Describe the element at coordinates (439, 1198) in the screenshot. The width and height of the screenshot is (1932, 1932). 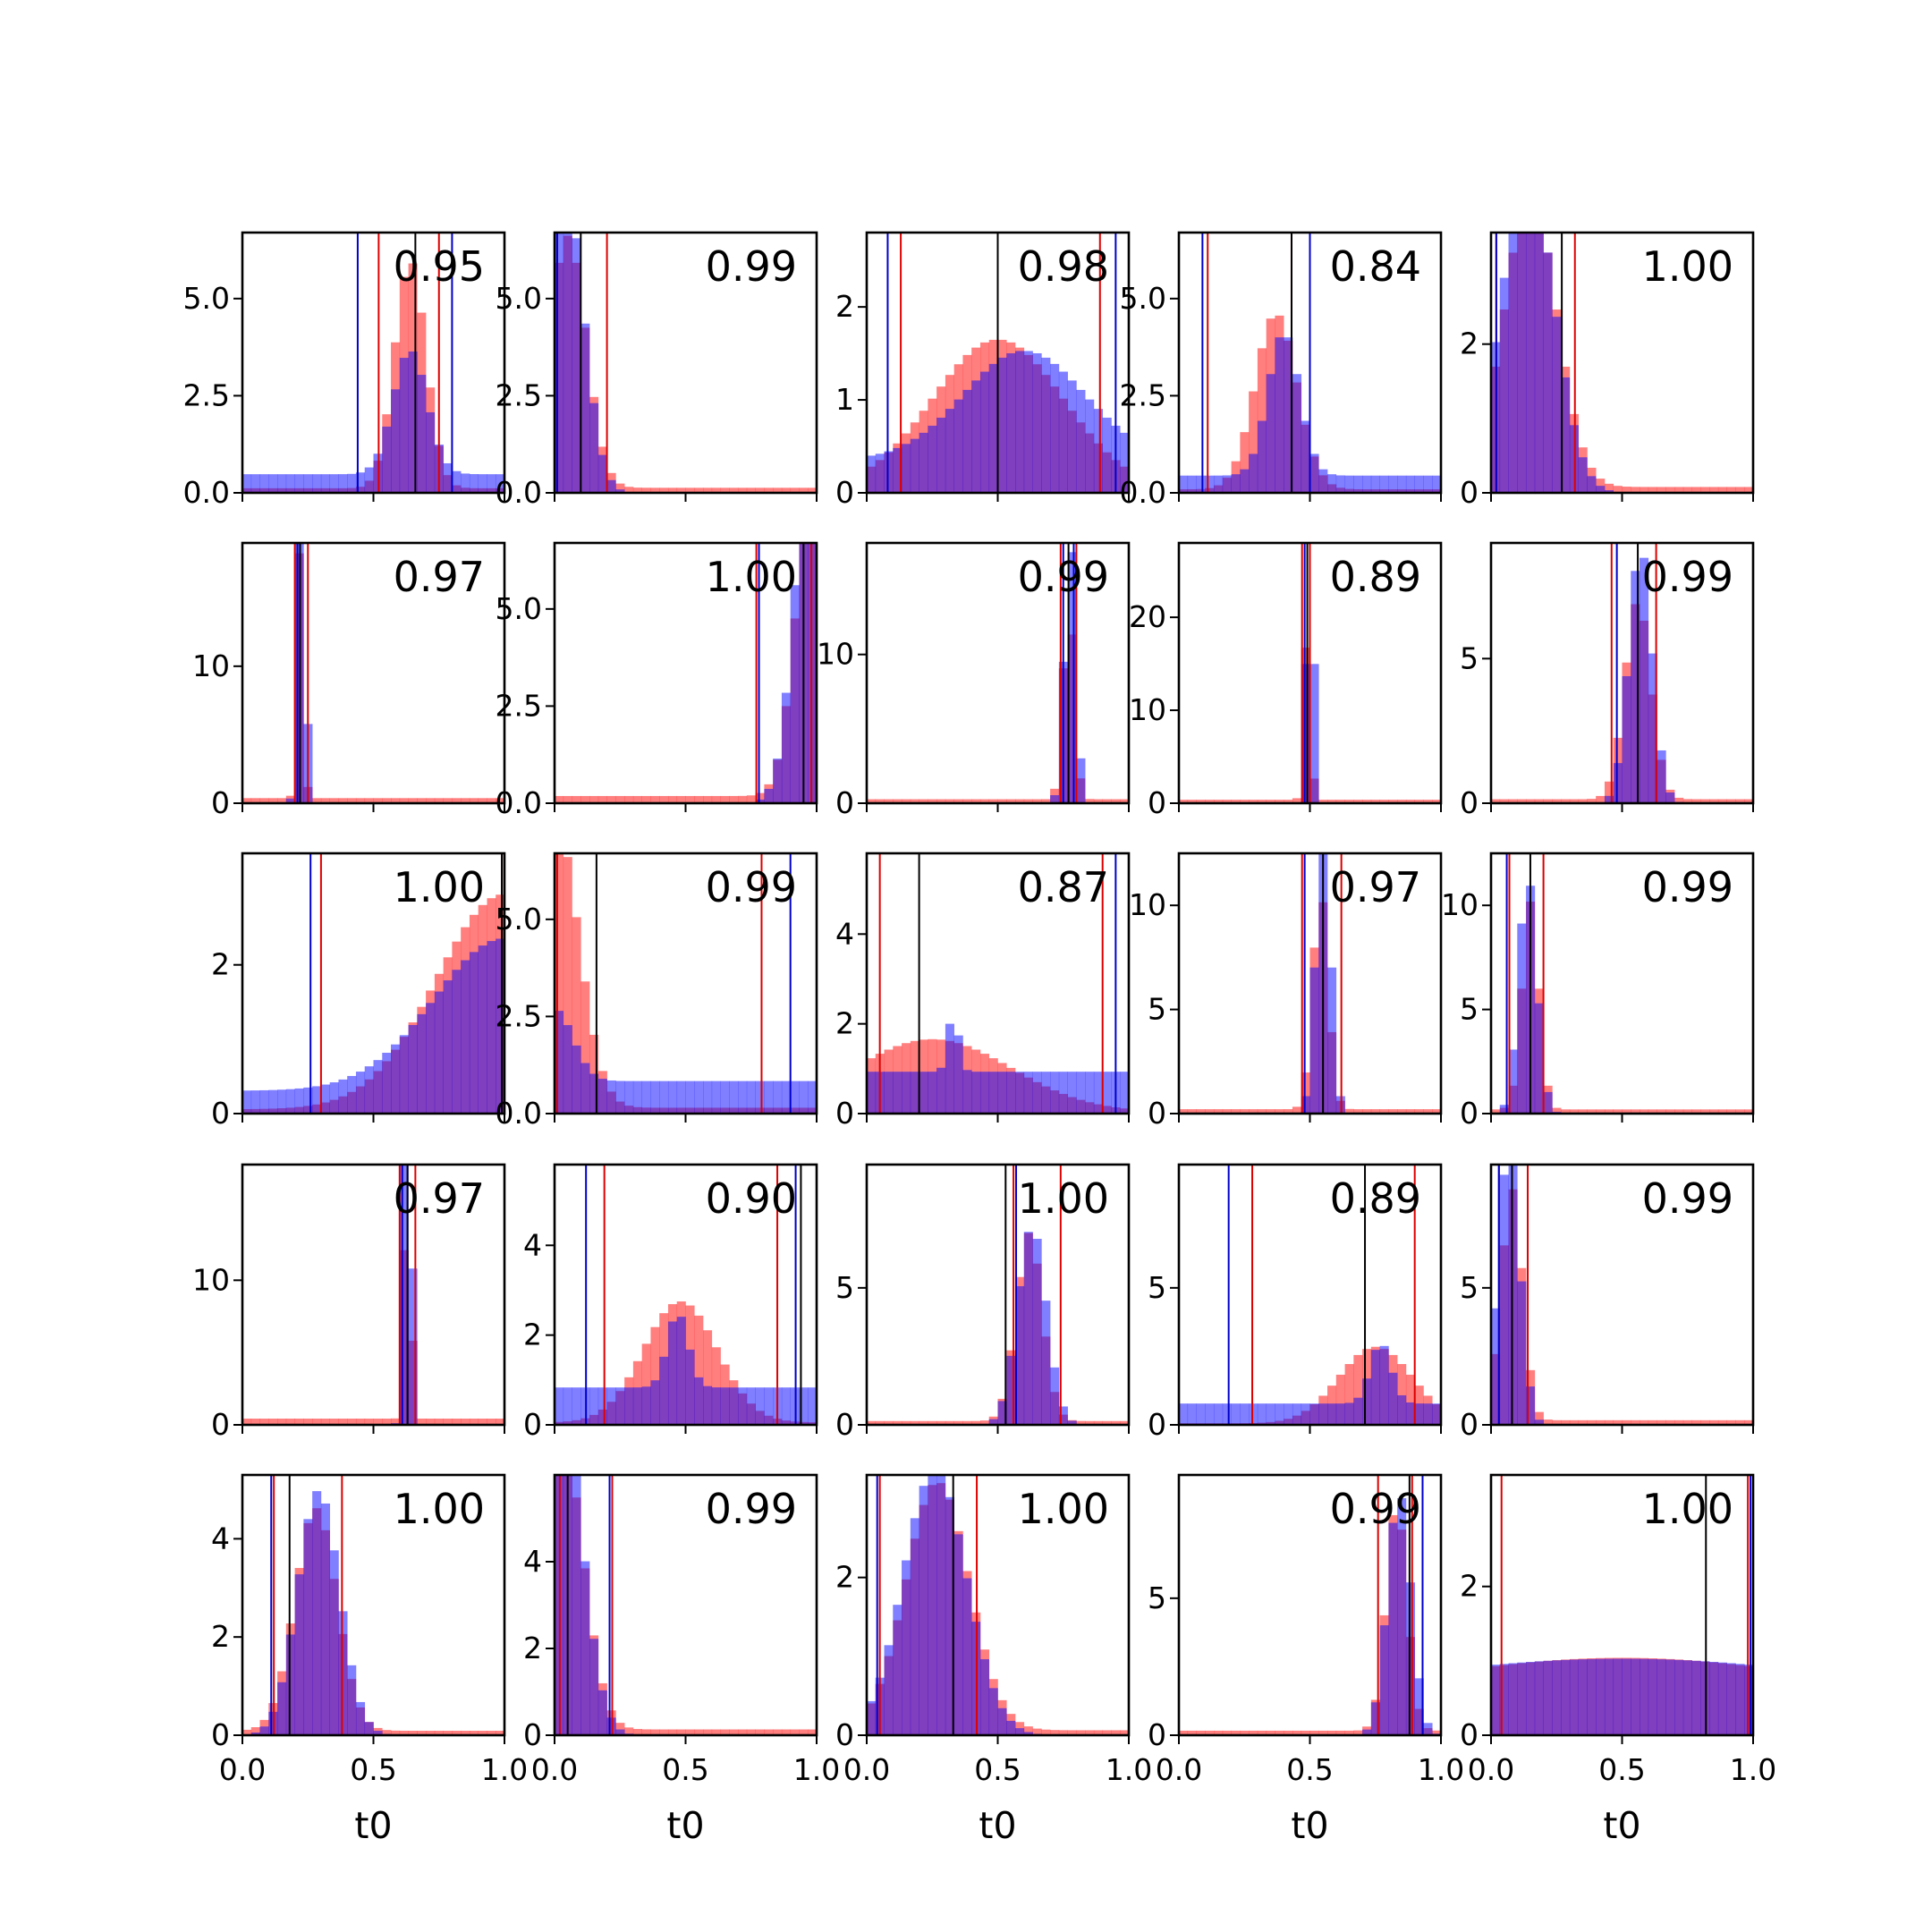
I see `panel-score-label: 0.97` at that location.